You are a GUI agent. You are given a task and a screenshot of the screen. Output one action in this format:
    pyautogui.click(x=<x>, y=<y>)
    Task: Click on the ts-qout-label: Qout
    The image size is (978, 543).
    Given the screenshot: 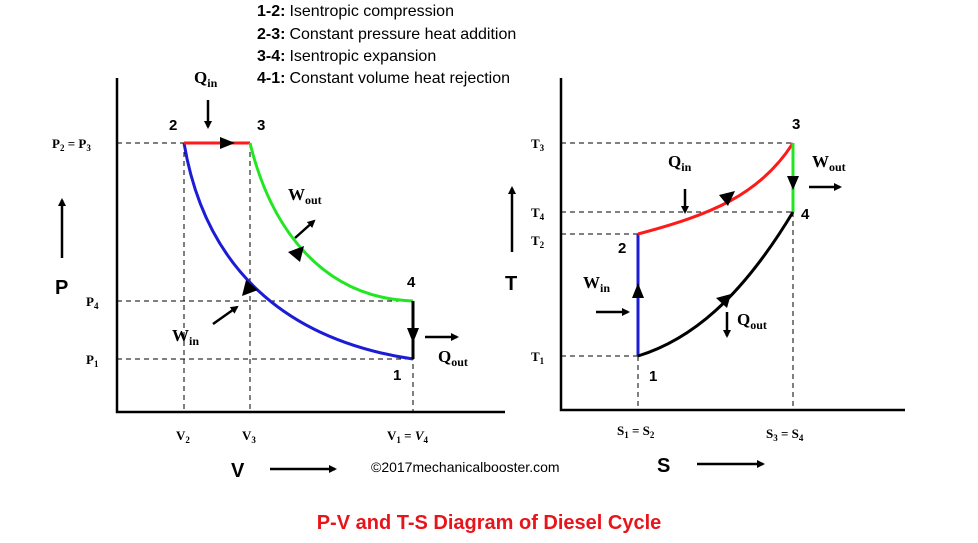 What is the action you would take?
    pyautogui.click(x=752, y=321)
    